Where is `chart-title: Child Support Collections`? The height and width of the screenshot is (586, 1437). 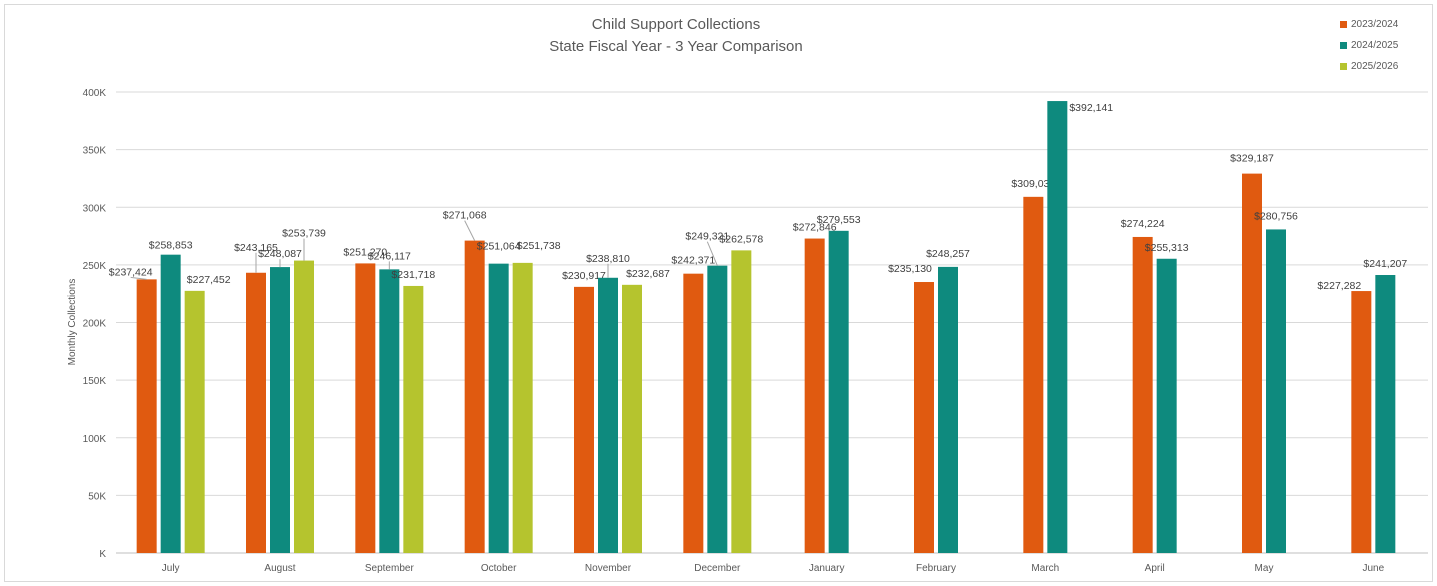 chart-title: Child Support Collections is located at coordinates (676, 24).